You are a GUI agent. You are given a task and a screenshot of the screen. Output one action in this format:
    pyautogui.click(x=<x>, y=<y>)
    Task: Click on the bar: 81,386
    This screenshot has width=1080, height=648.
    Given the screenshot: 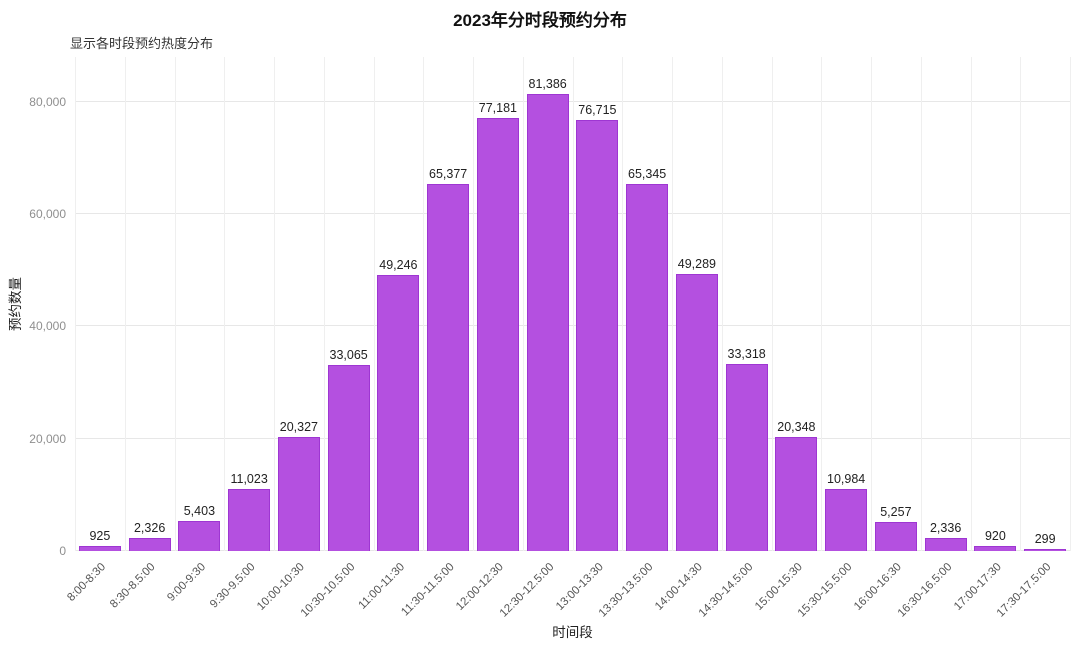 What is the action you would take?
    pyautogui.click(x=547, y=314)
    